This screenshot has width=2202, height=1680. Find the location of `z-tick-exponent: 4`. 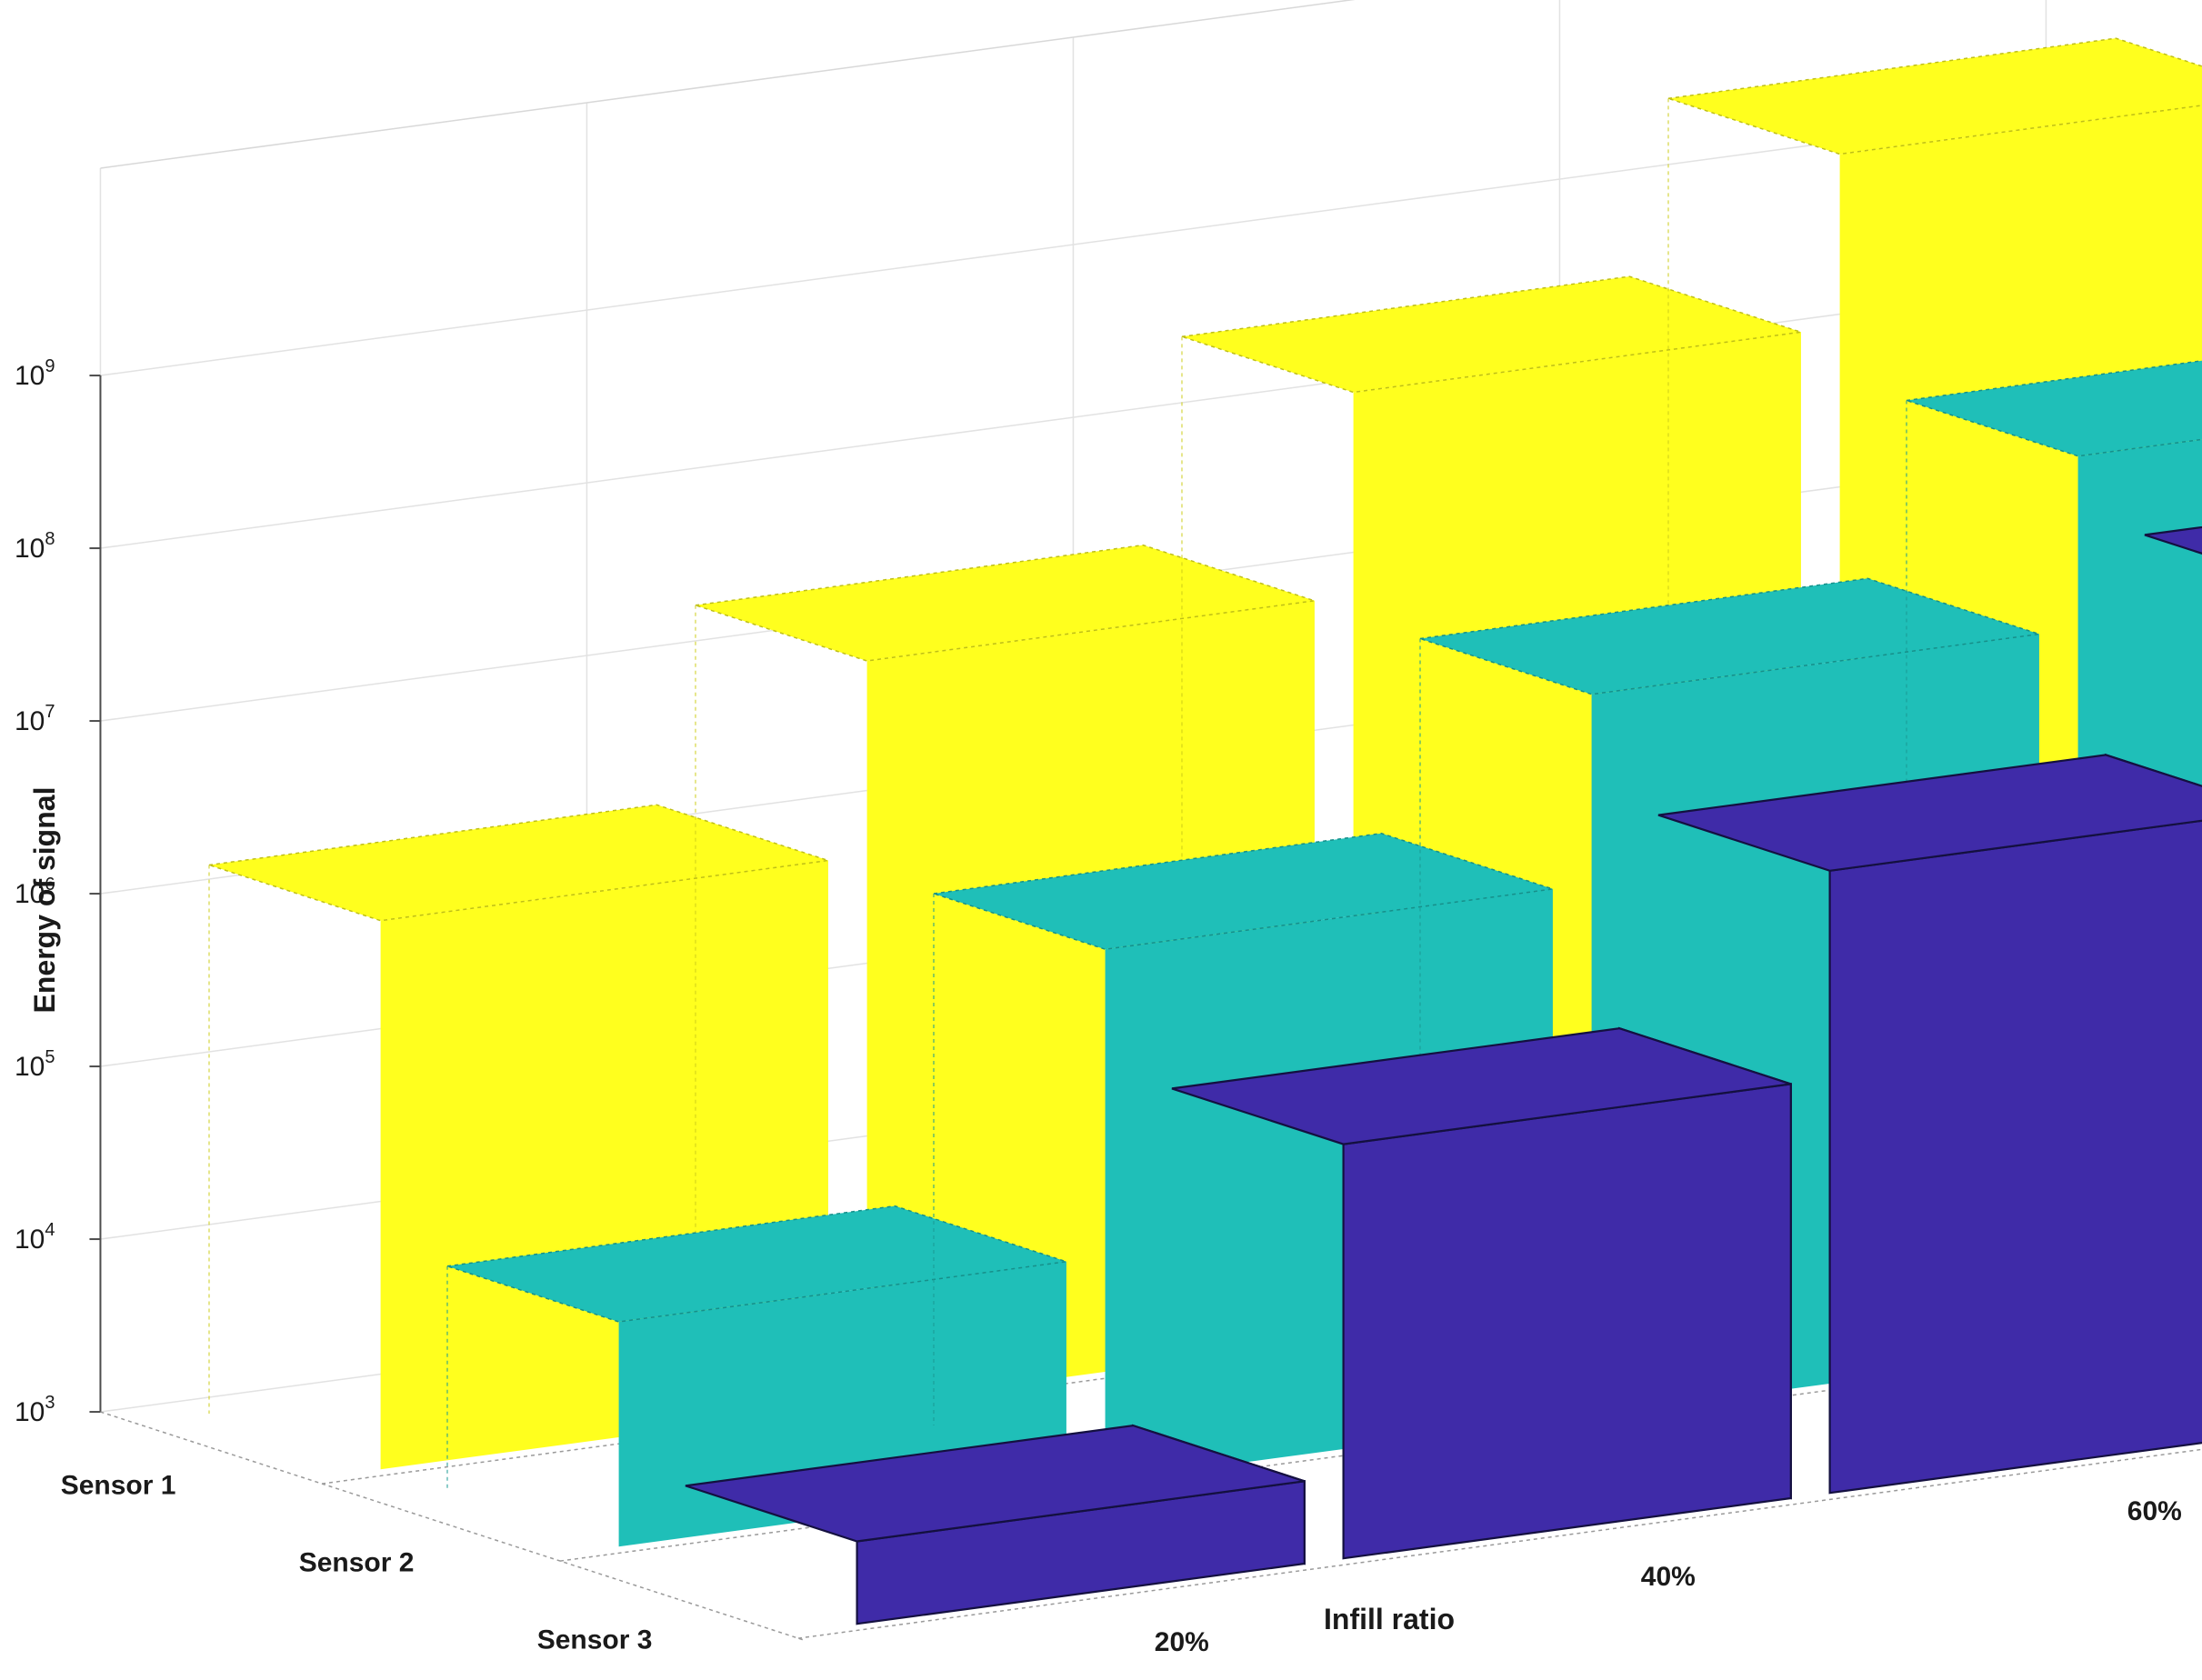

z-tick-exponent: 4 is located at coordinates (50, 1230).